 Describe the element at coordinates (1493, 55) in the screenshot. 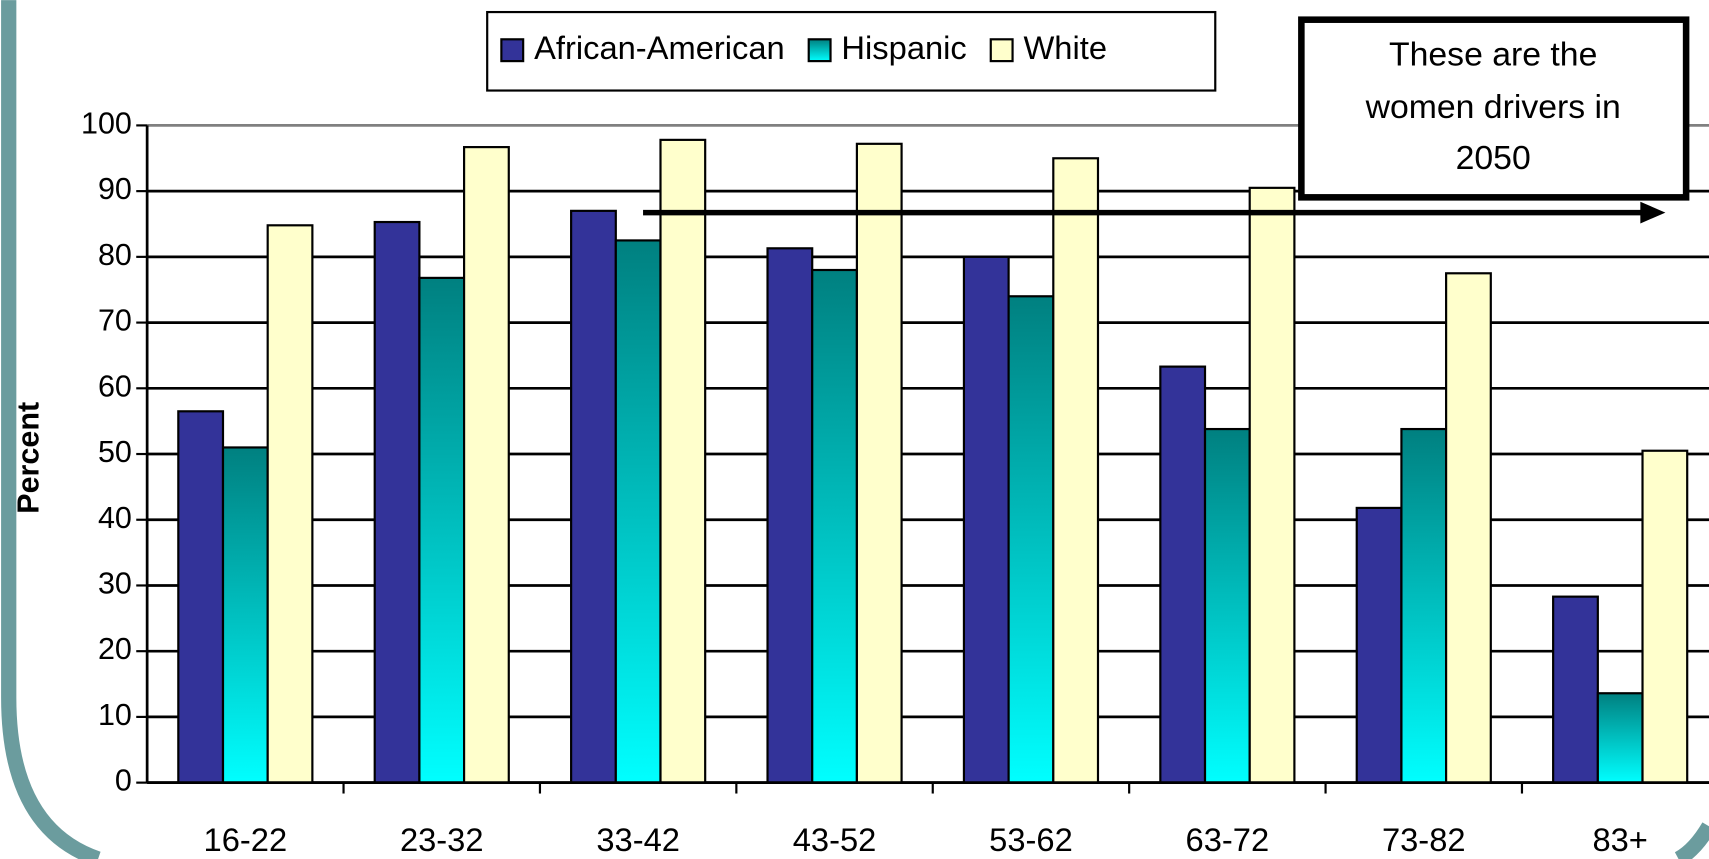

I see `annotation-line: These are the` at that location.